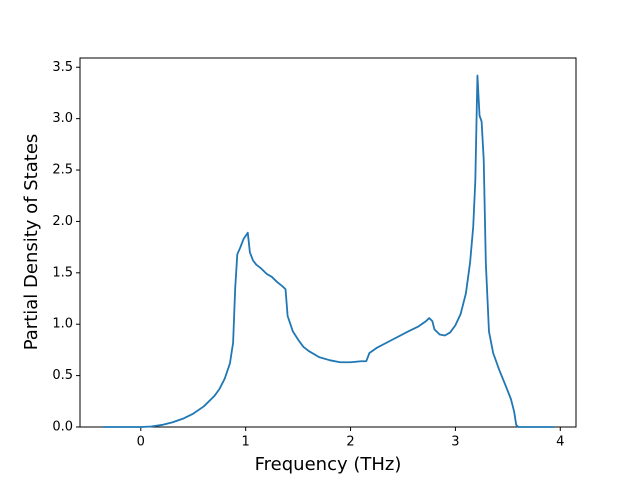 The width and height of the screenshot is (640, 480). What do you see at coordinates (62, 118) in the screenshot?
I see `y-tick-label: 3.0` at bounding box center [62, 118].